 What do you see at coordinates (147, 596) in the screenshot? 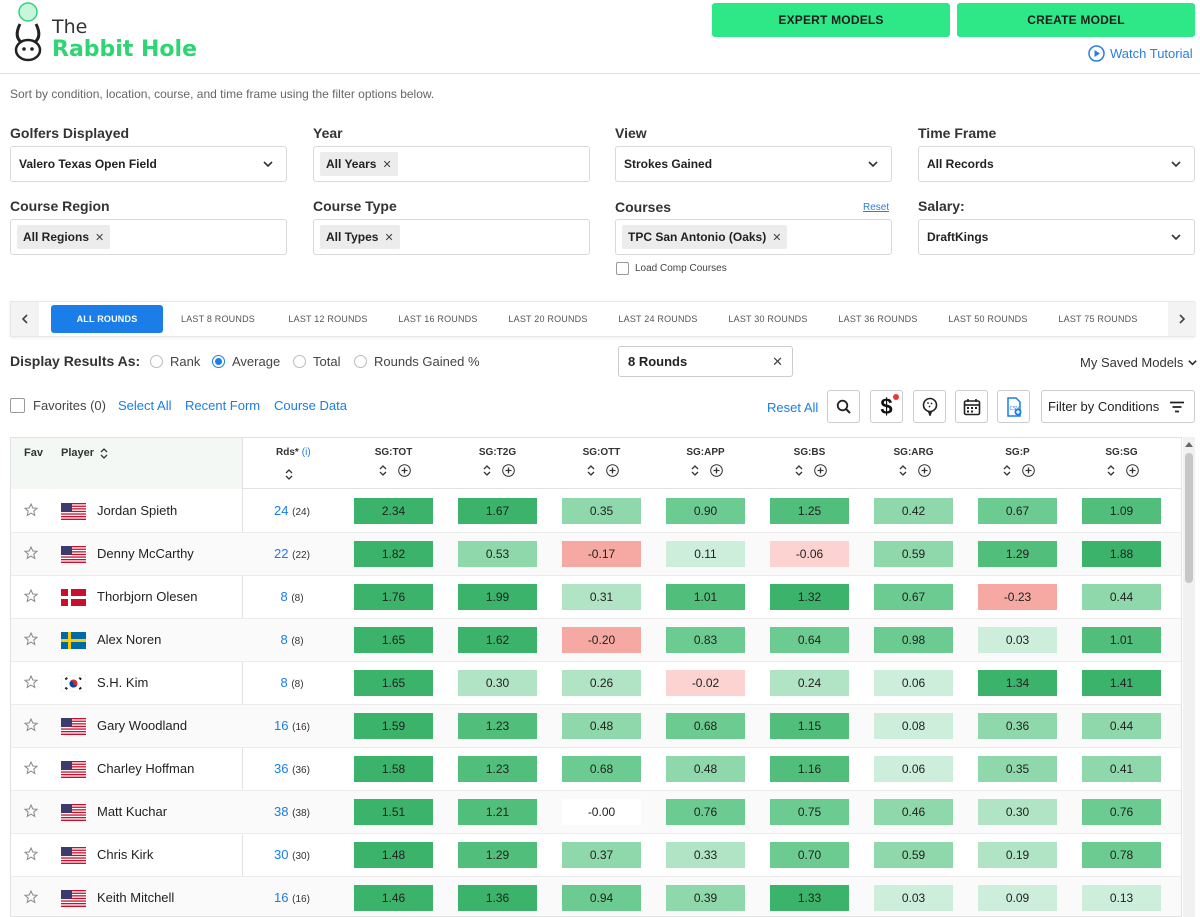
I see `player-name: Thorbjorn Olesen` at bounding box center [147, 596].